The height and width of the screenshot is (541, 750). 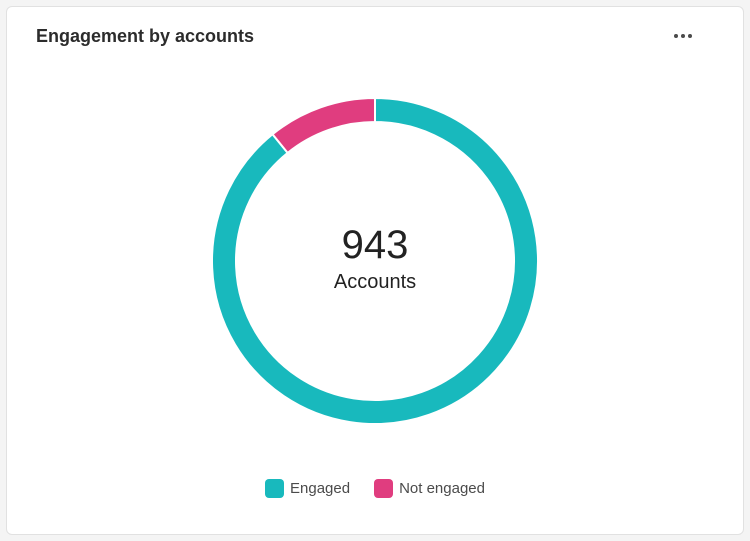 What do you see at coordinates (683, 36) in the screenshot?
I see `more-options-icon` at bounding box center [683, 36].